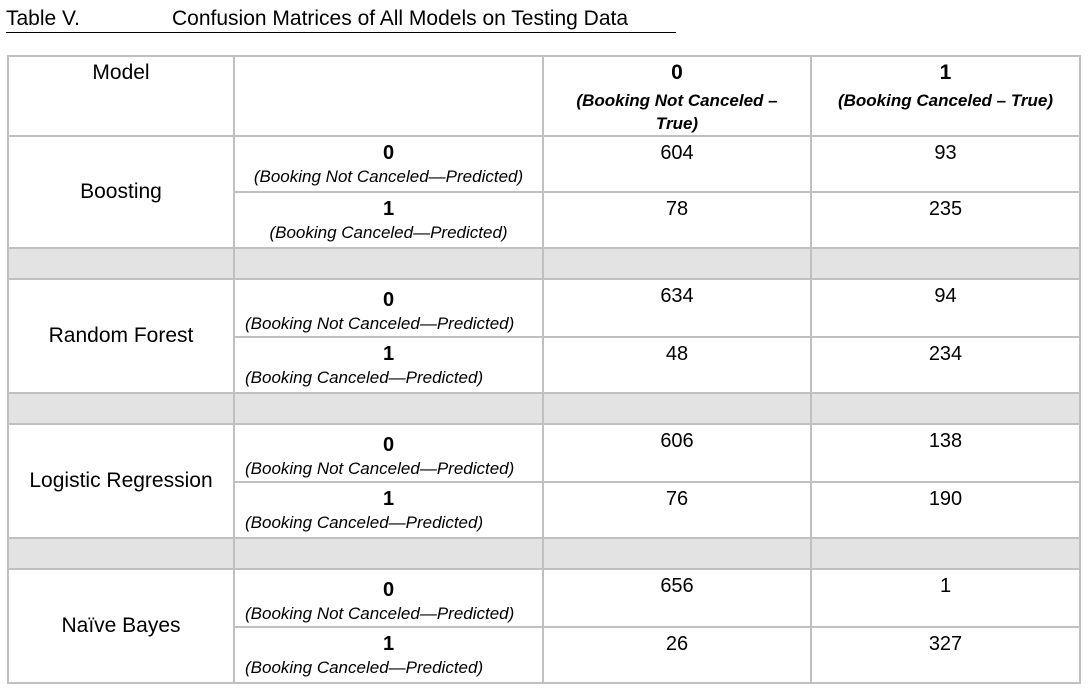  Describe the element at coordinates (388, 96) in the screenshot. I see `header-empty` at that location.